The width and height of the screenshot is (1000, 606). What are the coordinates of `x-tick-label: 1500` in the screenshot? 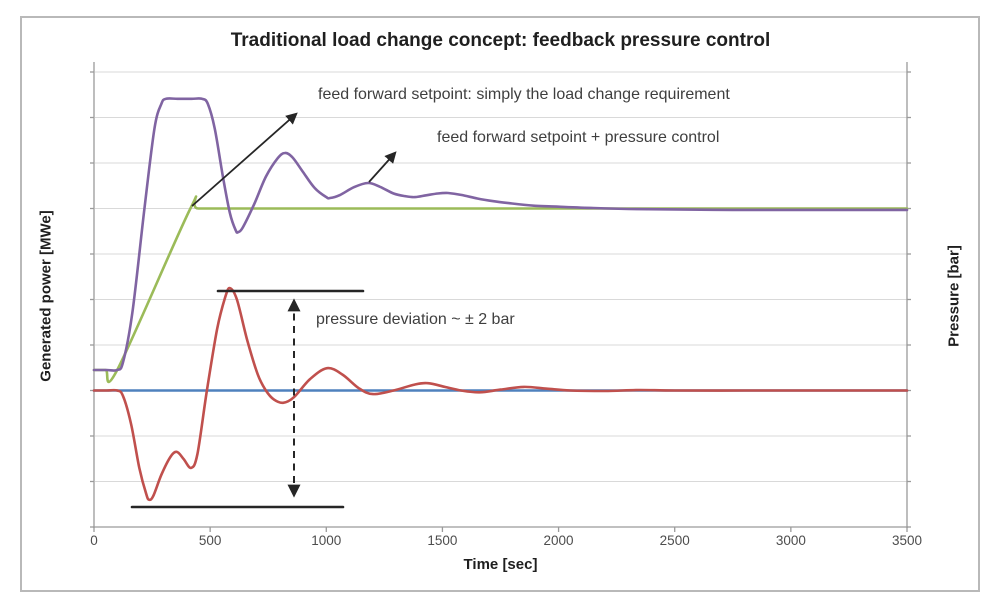 It's located at (442, 540).